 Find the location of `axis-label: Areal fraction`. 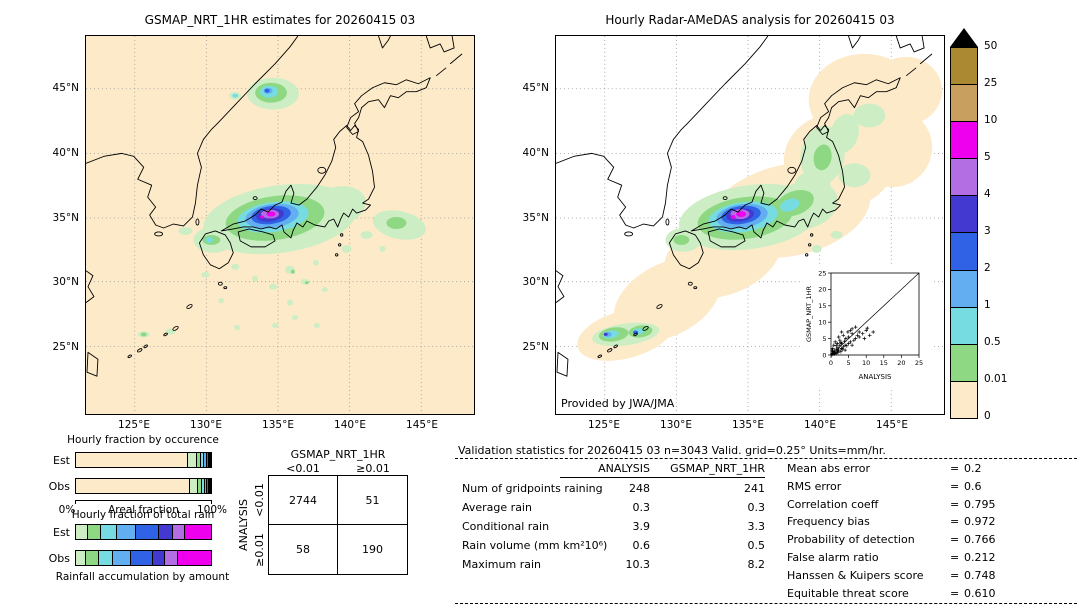

axis-label: Areal fraction is located at coordinates (143, 510).